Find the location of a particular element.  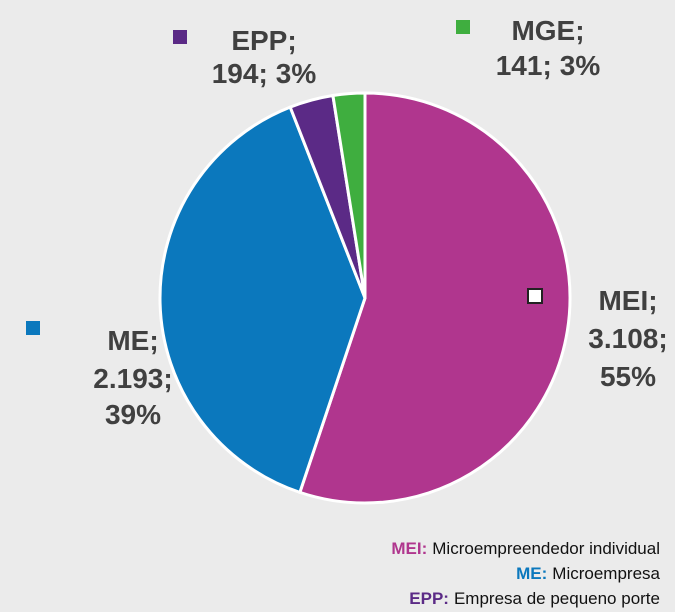

label-part: 141 is located at coordinates (519, 65).